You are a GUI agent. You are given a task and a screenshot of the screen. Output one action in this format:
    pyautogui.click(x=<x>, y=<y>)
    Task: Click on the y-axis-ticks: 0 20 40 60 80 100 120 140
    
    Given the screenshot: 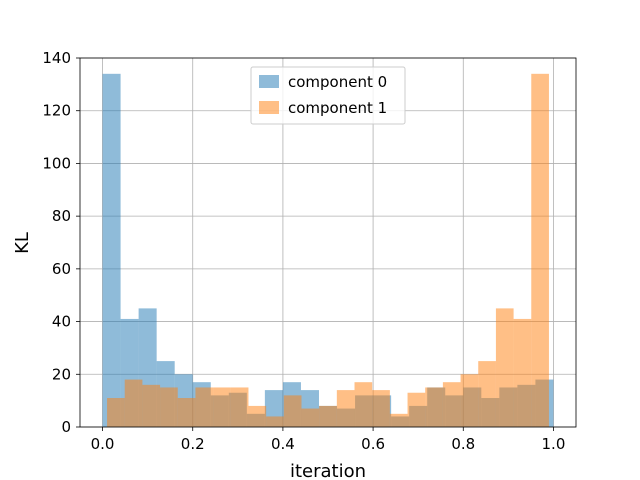 What is the action you would take?
    pyautogui.click(x=61, y=242)
    